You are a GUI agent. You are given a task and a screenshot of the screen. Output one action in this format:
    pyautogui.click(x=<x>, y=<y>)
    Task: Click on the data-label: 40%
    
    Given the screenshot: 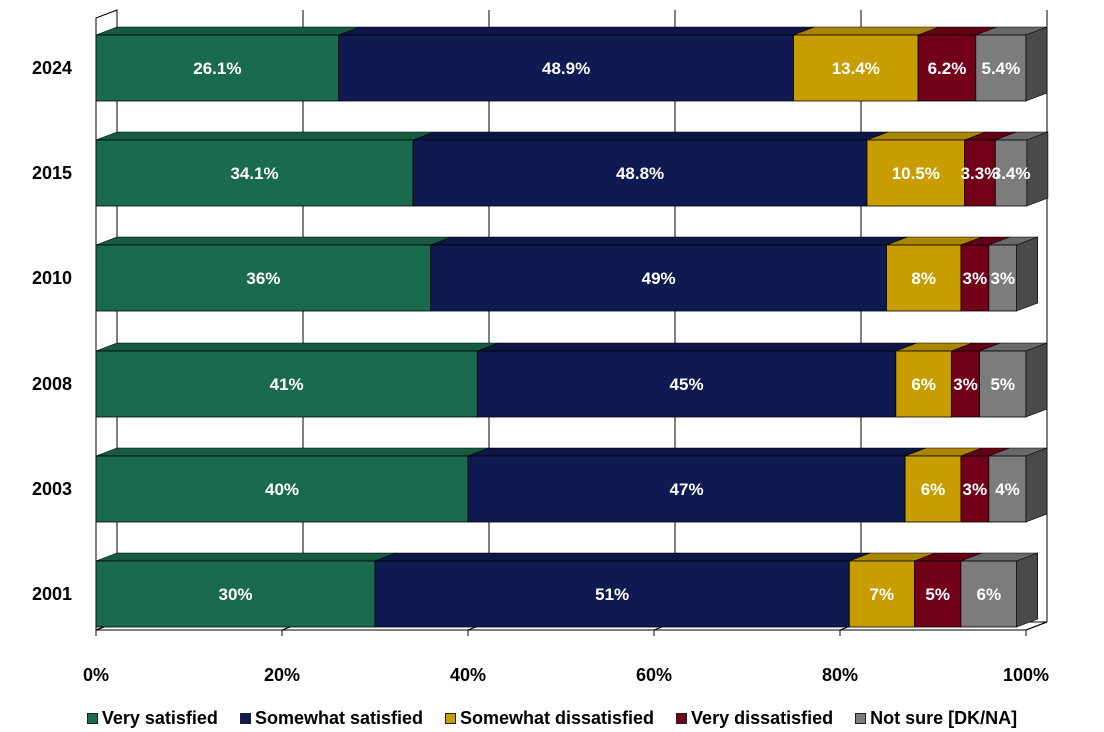 What is the action you would take?
    pyautogui.click(x=282, y=489)
    